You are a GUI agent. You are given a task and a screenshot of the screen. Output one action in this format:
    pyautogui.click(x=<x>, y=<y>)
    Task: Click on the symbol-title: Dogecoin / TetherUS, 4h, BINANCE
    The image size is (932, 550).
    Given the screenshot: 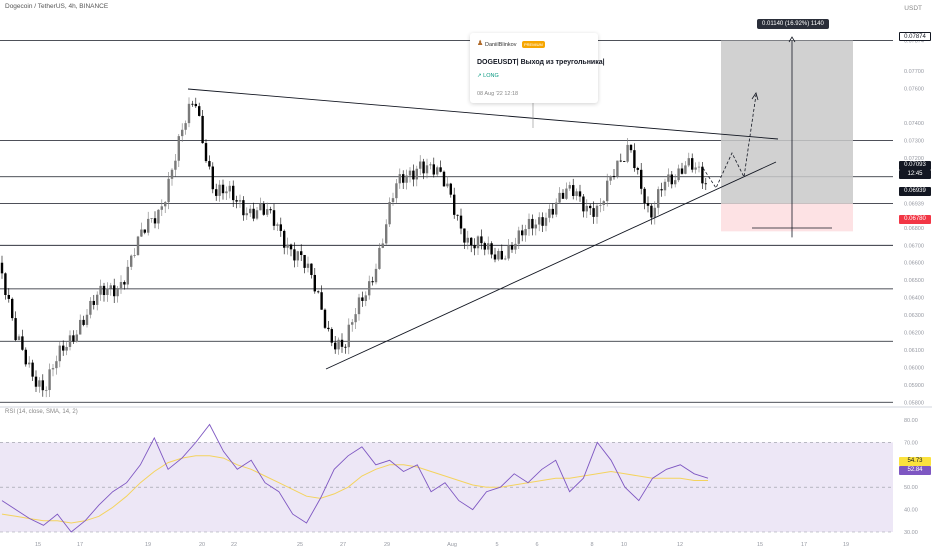 What is the action you would take?
    pyautogui.click(x=57, y=6)
    